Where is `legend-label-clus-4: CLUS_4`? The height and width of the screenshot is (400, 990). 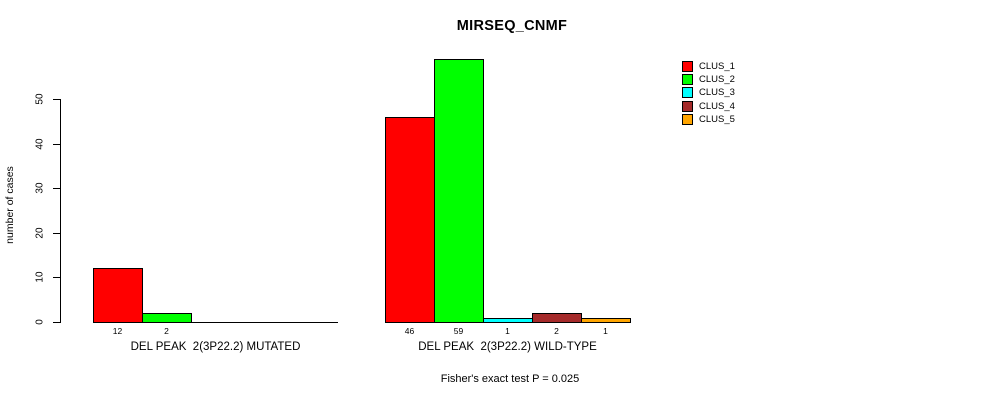 legend-label-clus-4: CLUS_4 is located at coordinates (717, 106).